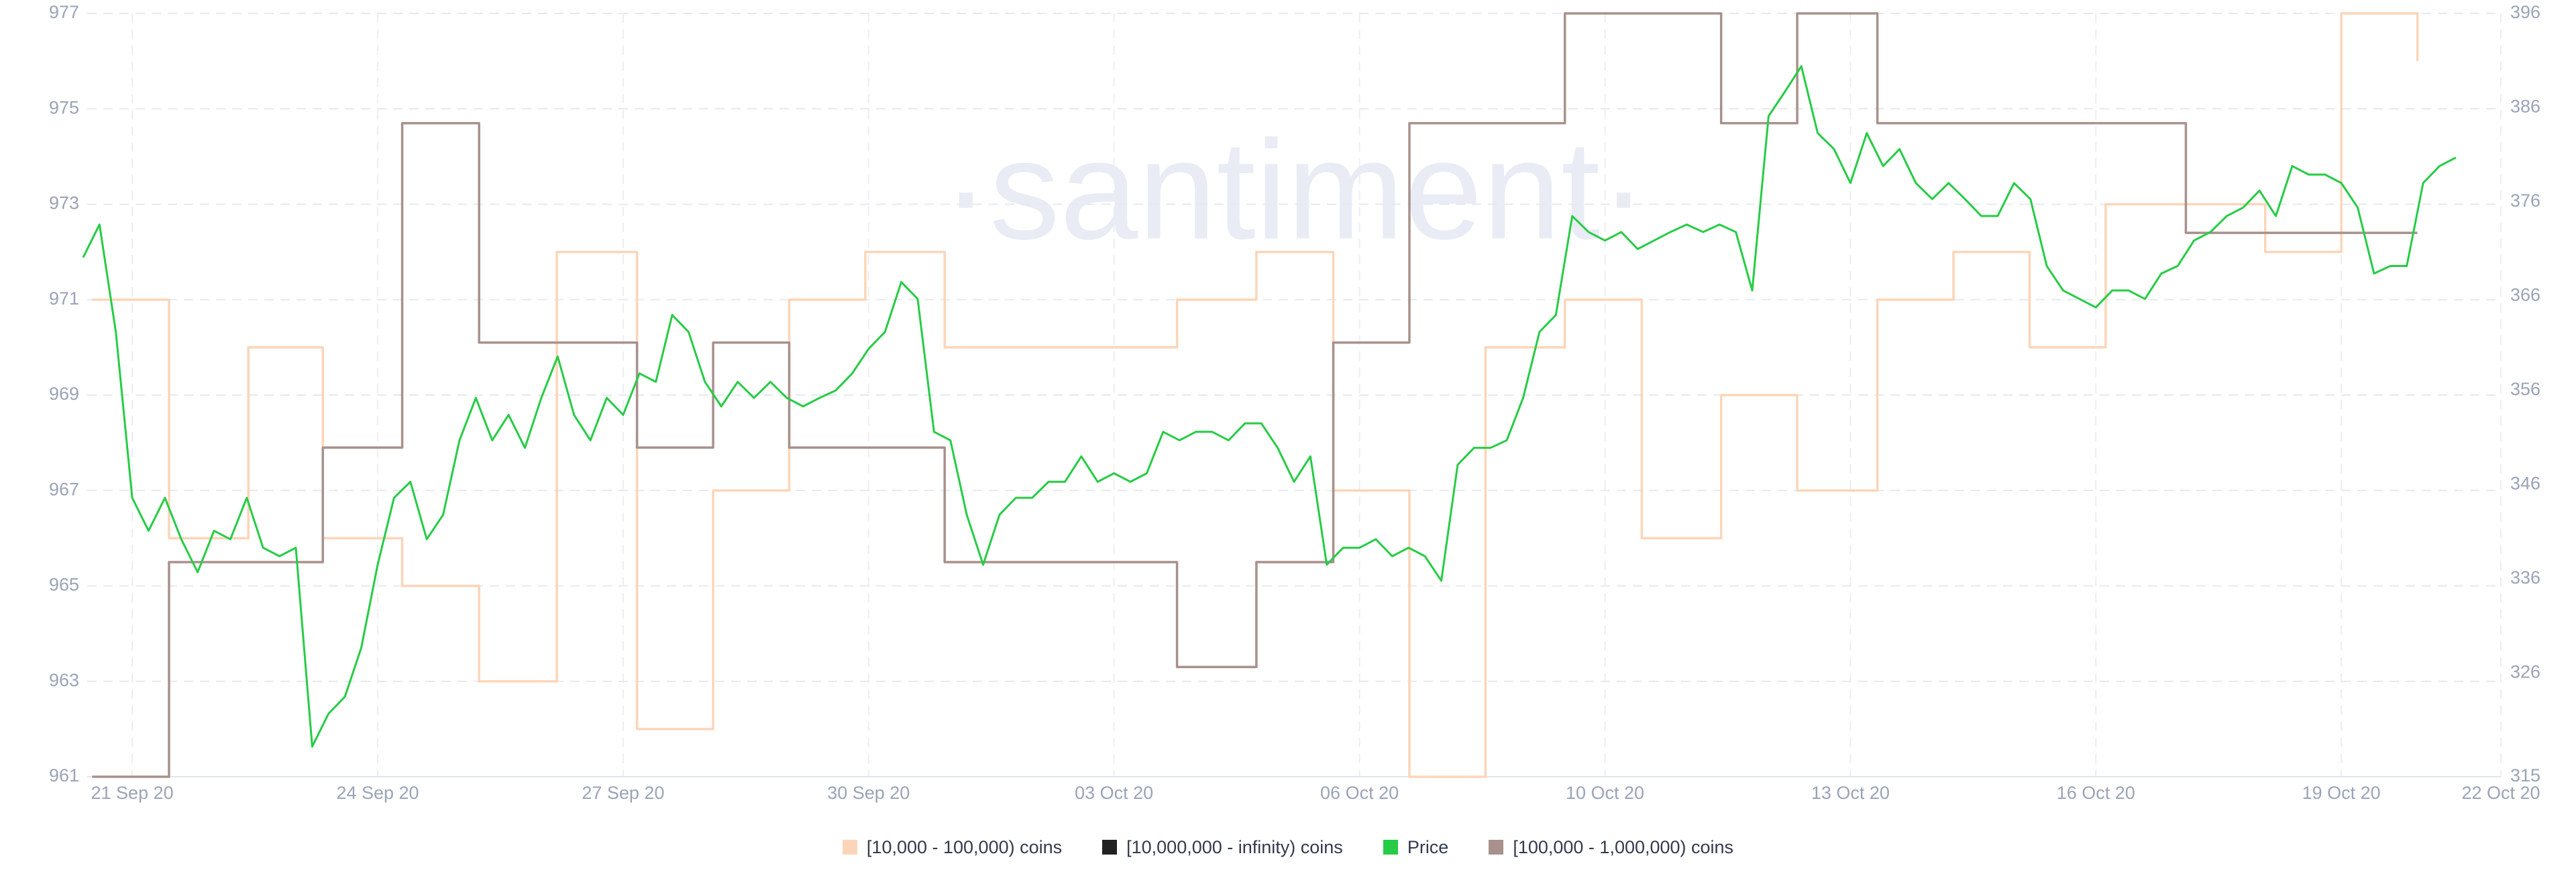 This screenshot has width=2576, height=872. I want to click on x-tick-label: 10 Oct 20, so click(1605, 793).